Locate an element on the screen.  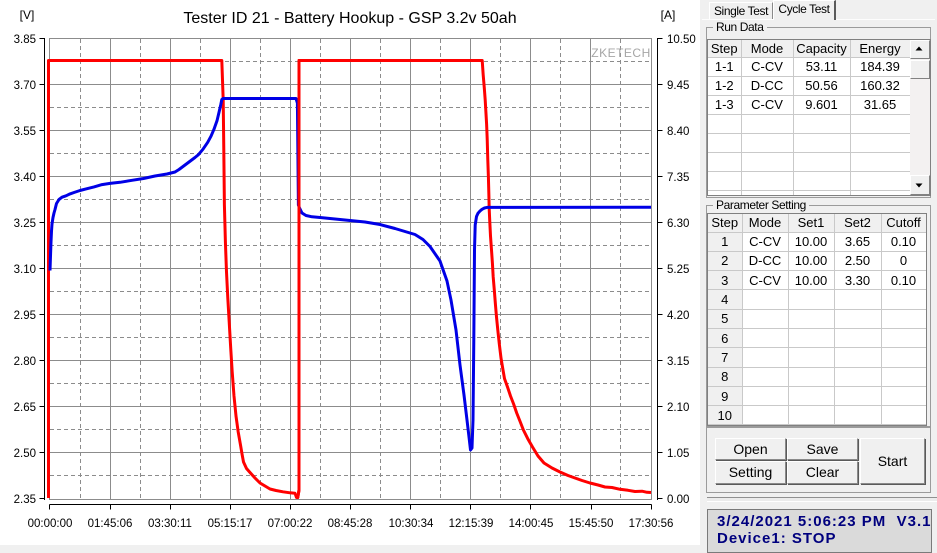
svg-text: 6.30 is located at coordinates (678, 224).